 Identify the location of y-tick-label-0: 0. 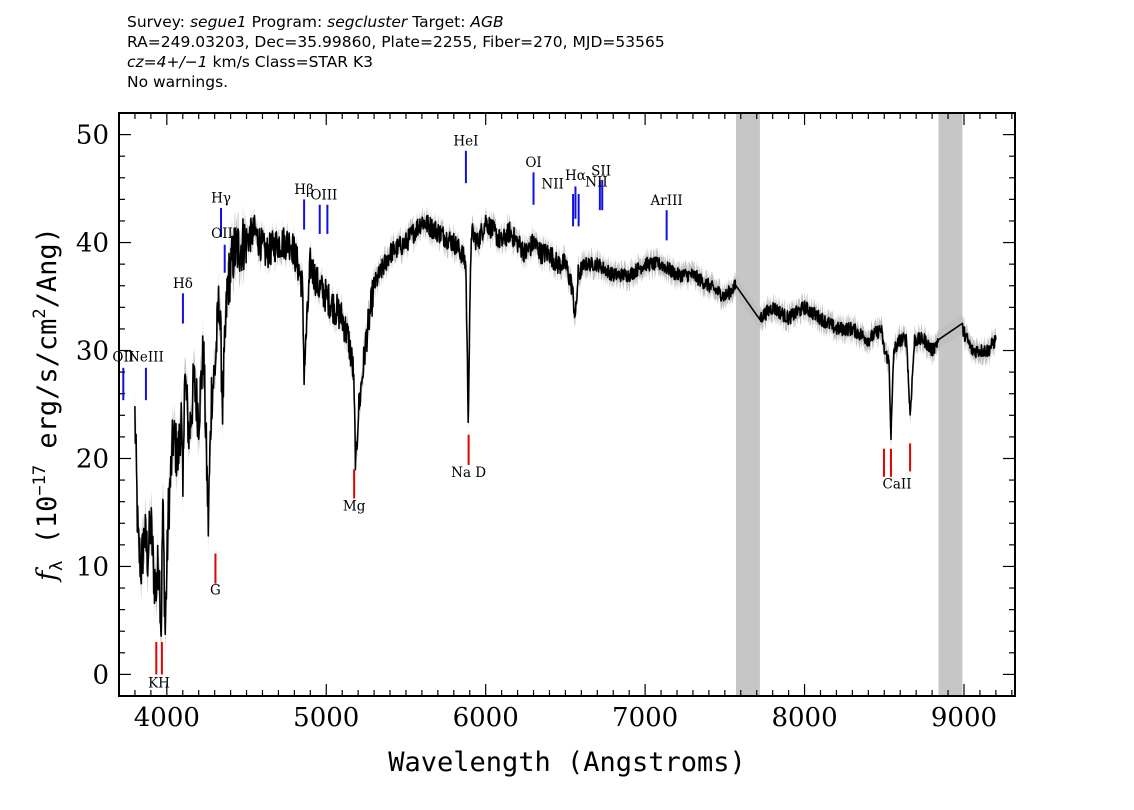
(100, 675).